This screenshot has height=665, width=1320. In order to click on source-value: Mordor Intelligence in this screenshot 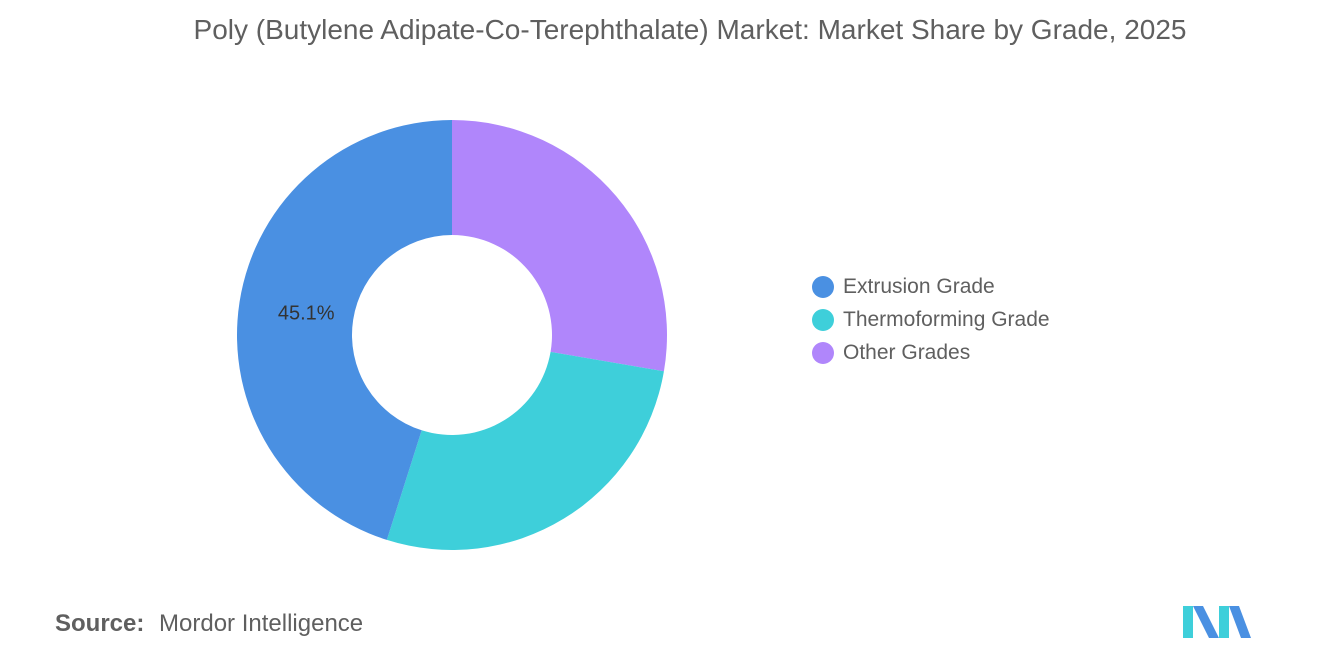, I will do `click(261, 623)`.